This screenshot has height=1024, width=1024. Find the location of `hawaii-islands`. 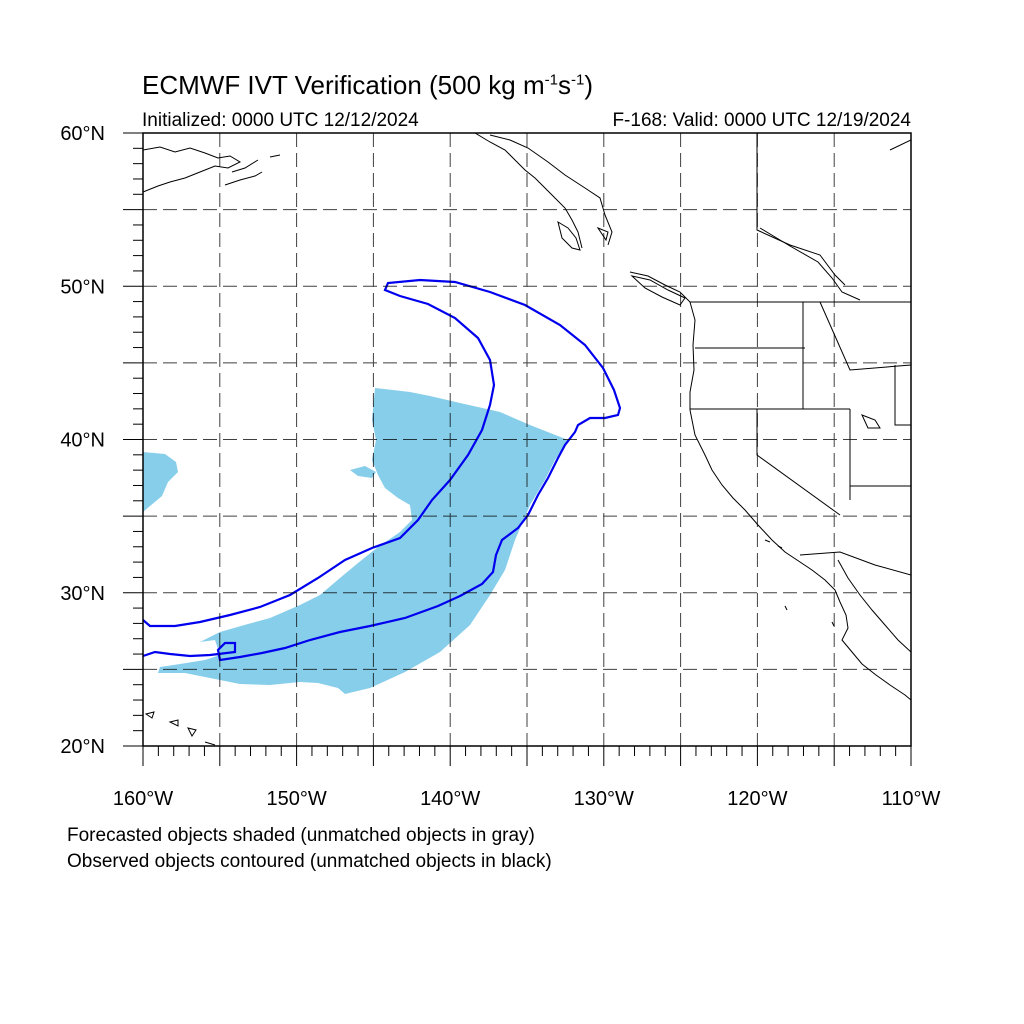

hawaii-islands is located at coordinates (180, 728).